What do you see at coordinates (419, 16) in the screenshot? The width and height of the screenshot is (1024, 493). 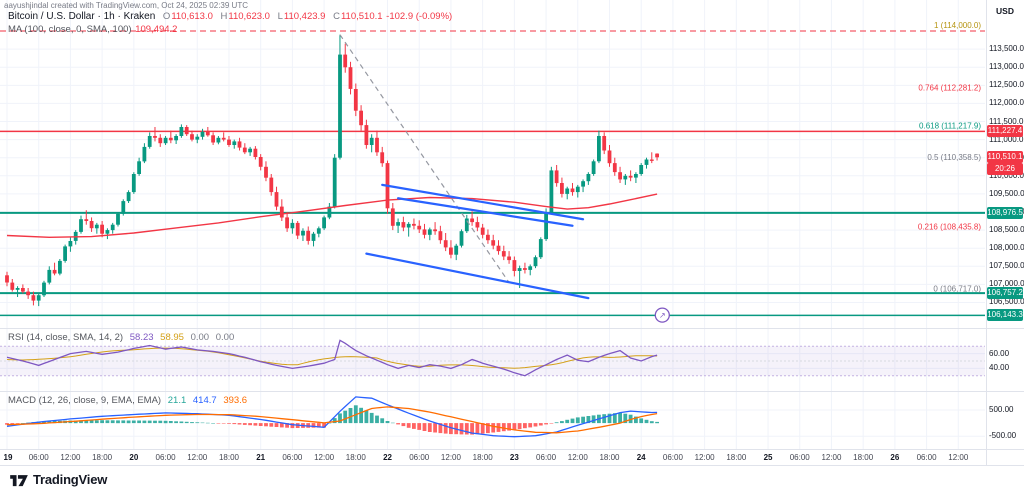 I see `ohlc-change: -102.9 (-0.09%)` at bounding box center [419, 16].